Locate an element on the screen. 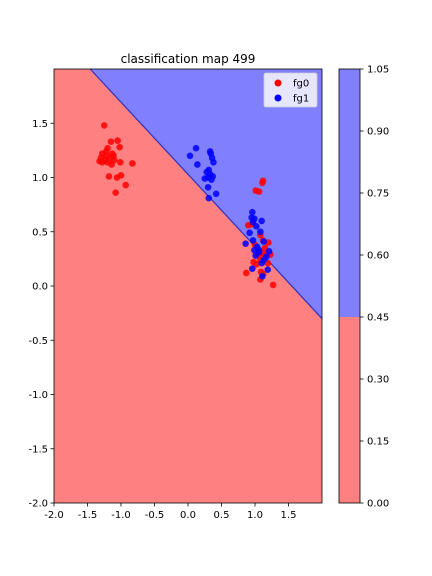 Image resolution: width=432 pixels, height=576 pixels. x-tick-label-2: -1.0 is located at coordinates (121, 515).